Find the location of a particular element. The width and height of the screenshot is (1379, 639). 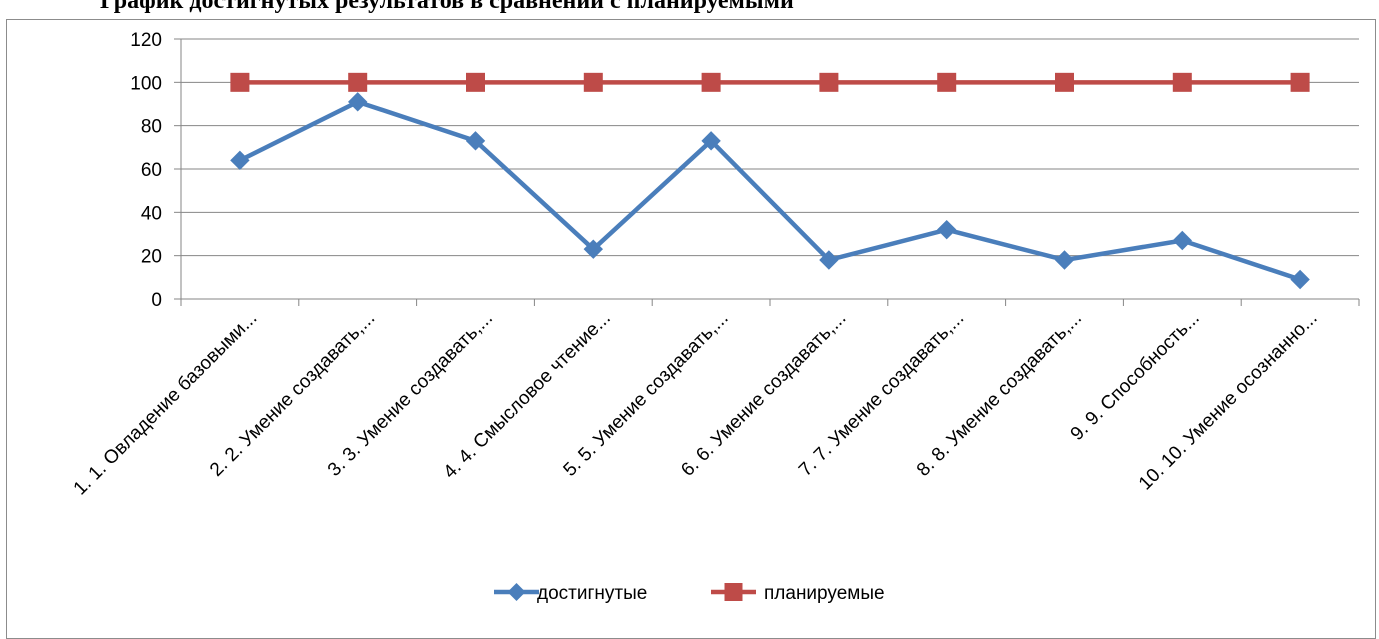

legend-label: достигнутые is located at coordinates (592, 593).